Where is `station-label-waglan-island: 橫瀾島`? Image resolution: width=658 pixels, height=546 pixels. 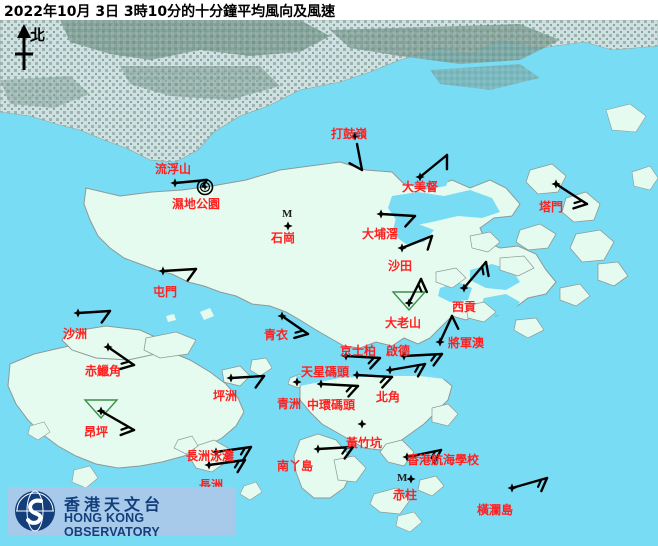
station-label-waglan-island: 橫瀾島 is located at coordinates (495, 510).